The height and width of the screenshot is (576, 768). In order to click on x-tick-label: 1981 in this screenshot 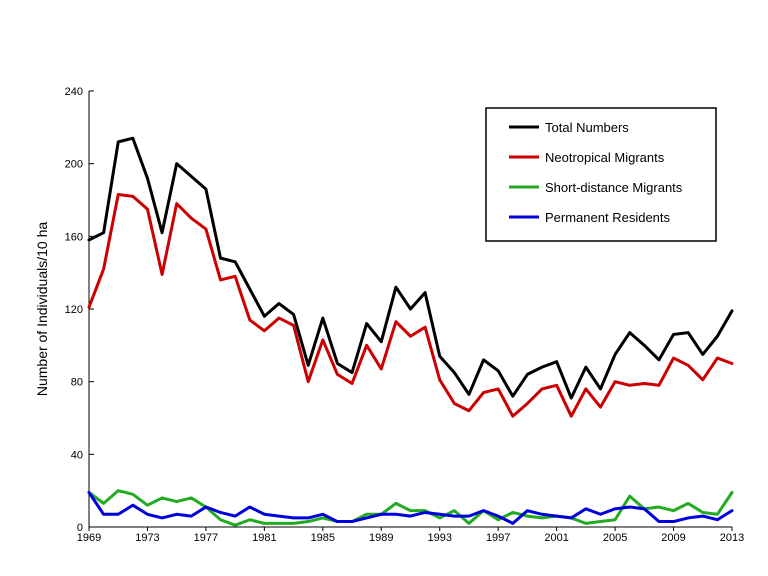, I will do `click(264, 538)`.